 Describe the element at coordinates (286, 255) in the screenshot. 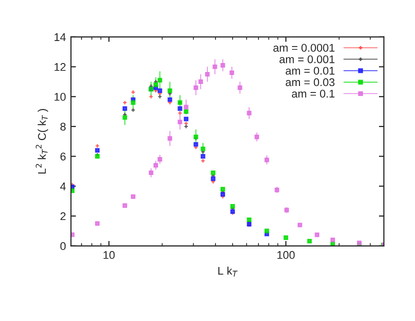

I see `x-tick-label: 100` at that location.